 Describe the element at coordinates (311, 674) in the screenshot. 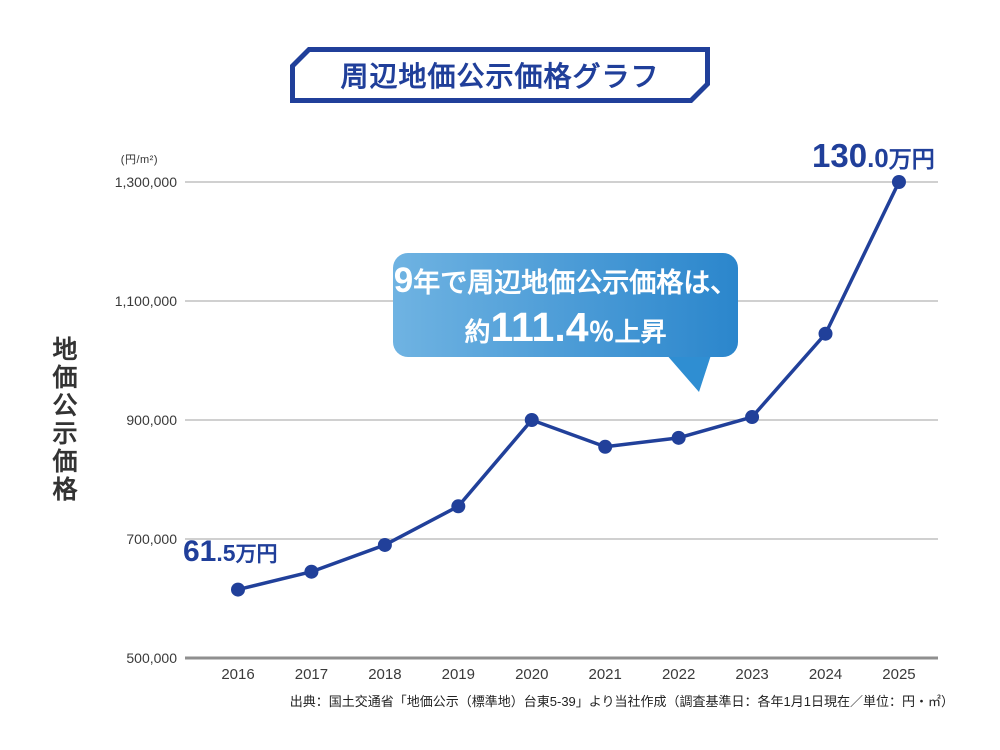

I see `x-tick-label-2017: 2017` at that location.